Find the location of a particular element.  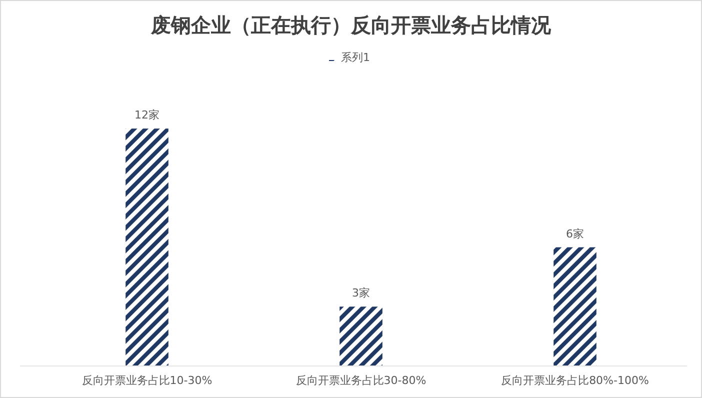

x-tick-label: 反向开票业务占比80%-100% is located at coordinates (575, 380).